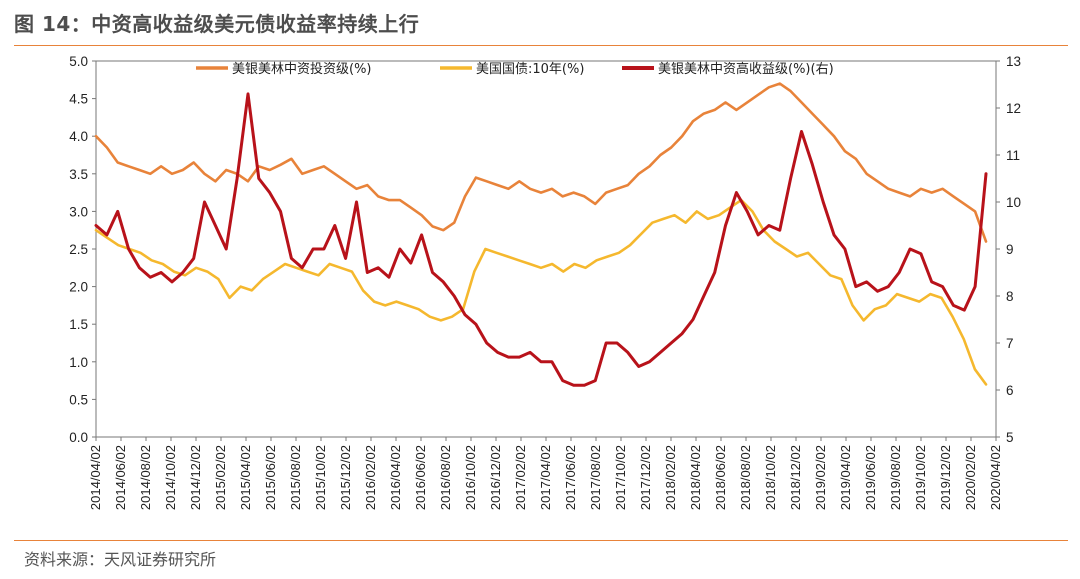 The image size is (1080, 579). I want to click on right-axis-tick-label: 11, so click(1013, 155).